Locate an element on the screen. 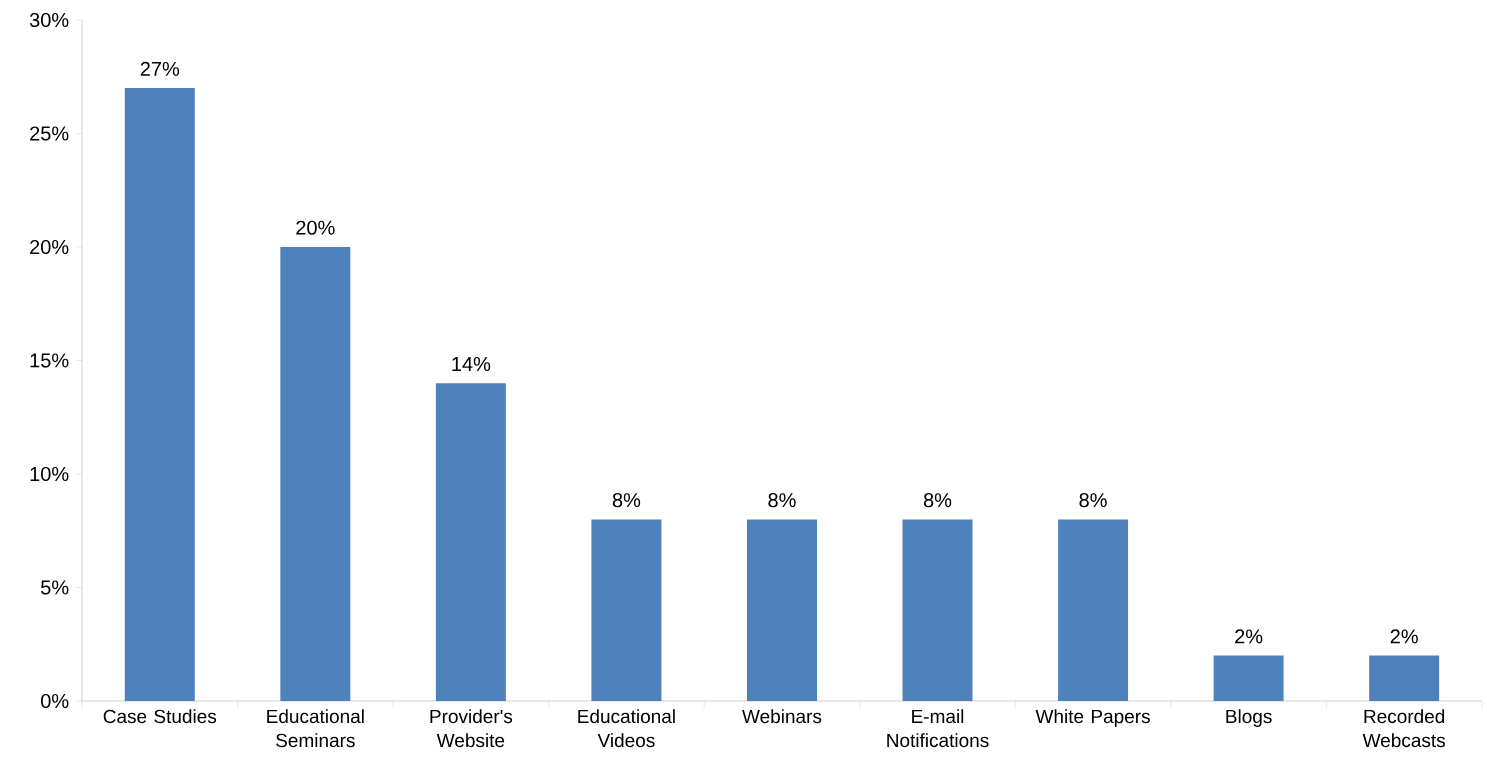 Image resolution: width=1487 pixels, height=767 pixels. x-tick-label: Case Studies is located at coordinates (160, 716).